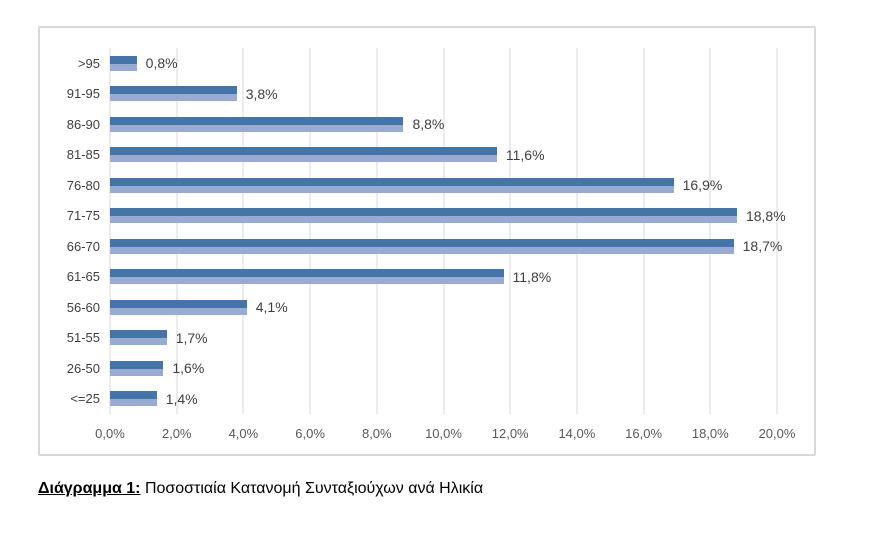 The height and width of the screenshot is (535, 879). I want to click on bar-row: 66-70 18,7%, so click(425, 246).